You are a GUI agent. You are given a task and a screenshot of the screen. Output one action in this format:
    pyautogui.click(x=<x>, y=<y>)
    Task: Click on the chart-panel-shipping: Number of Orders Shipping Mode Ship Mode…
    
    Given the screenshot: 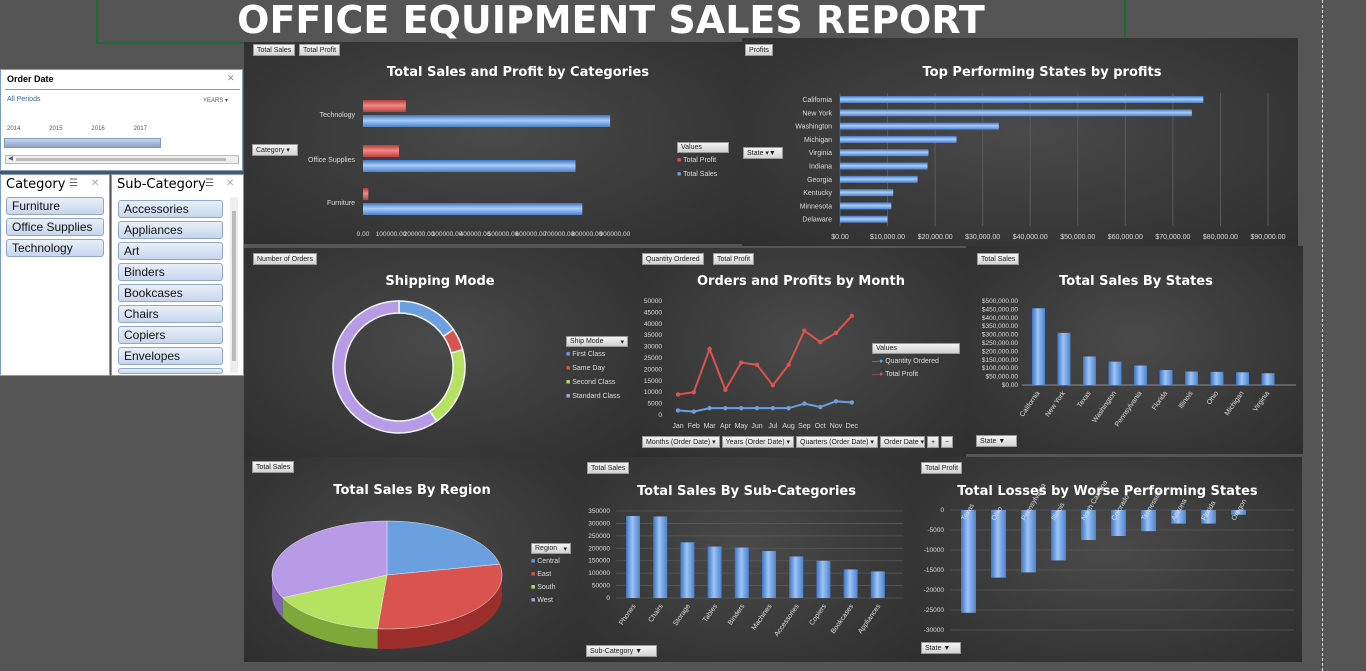 What is the action you would take?
    pyautogui.click(x=442, y=352)
    